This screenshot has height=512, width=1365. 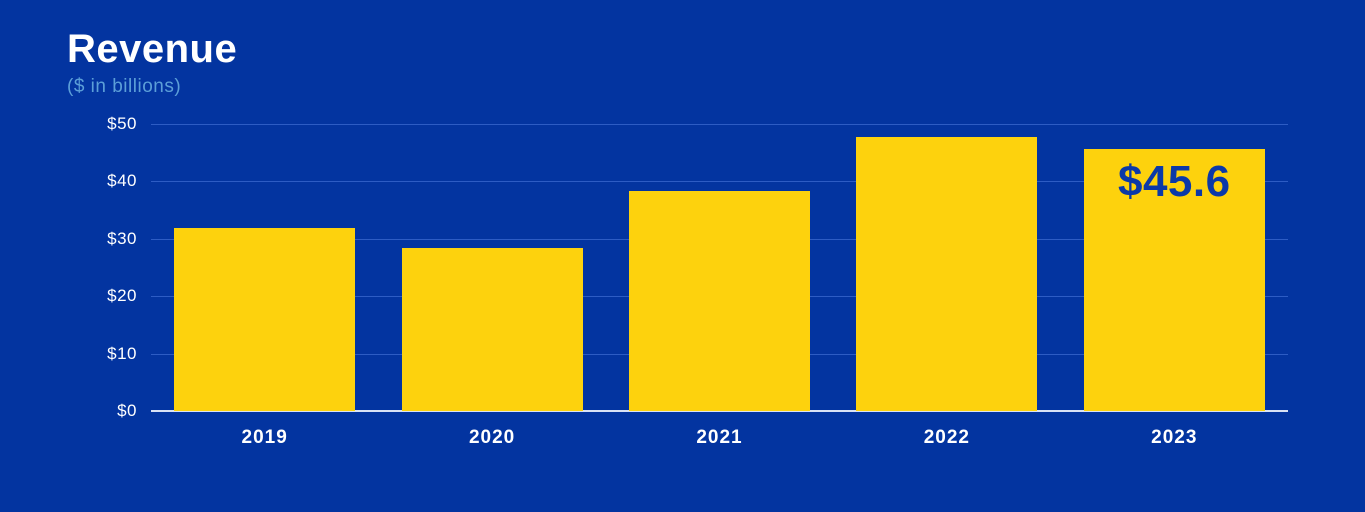 I want to click on x-axis-label-2022: 2022, so click(x=947, y=437).